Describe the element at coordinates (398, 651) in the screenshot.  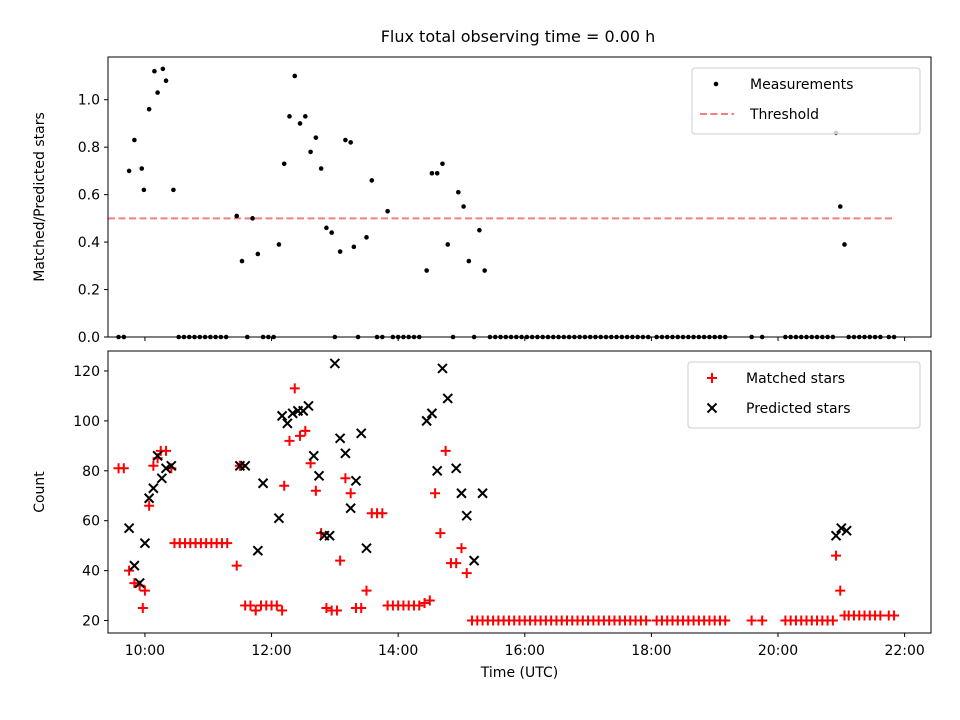
I see `x-tick-label: 14:00` at that location.